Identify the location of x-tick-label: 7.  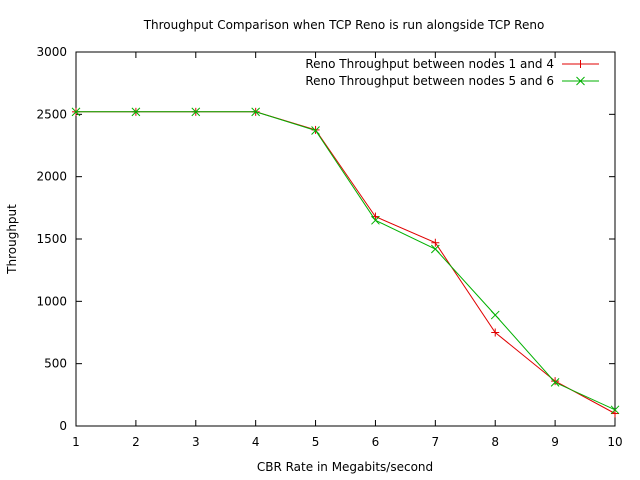
(436, 442).